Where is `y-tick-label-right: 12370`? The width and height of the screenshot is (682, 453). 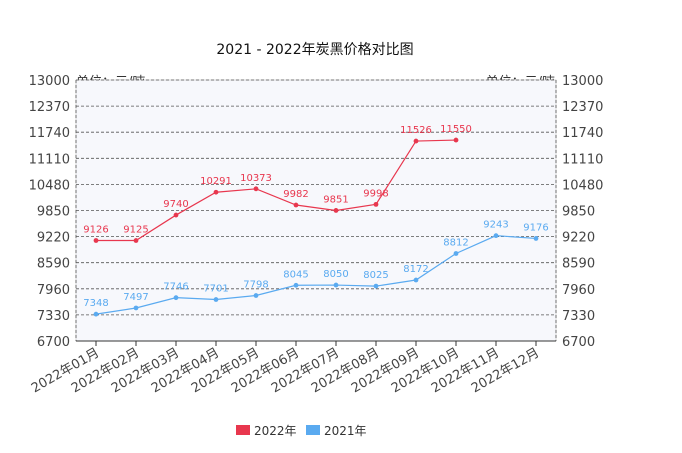
y-tick-label-right: 12370 is located at coordinates (582, 107).